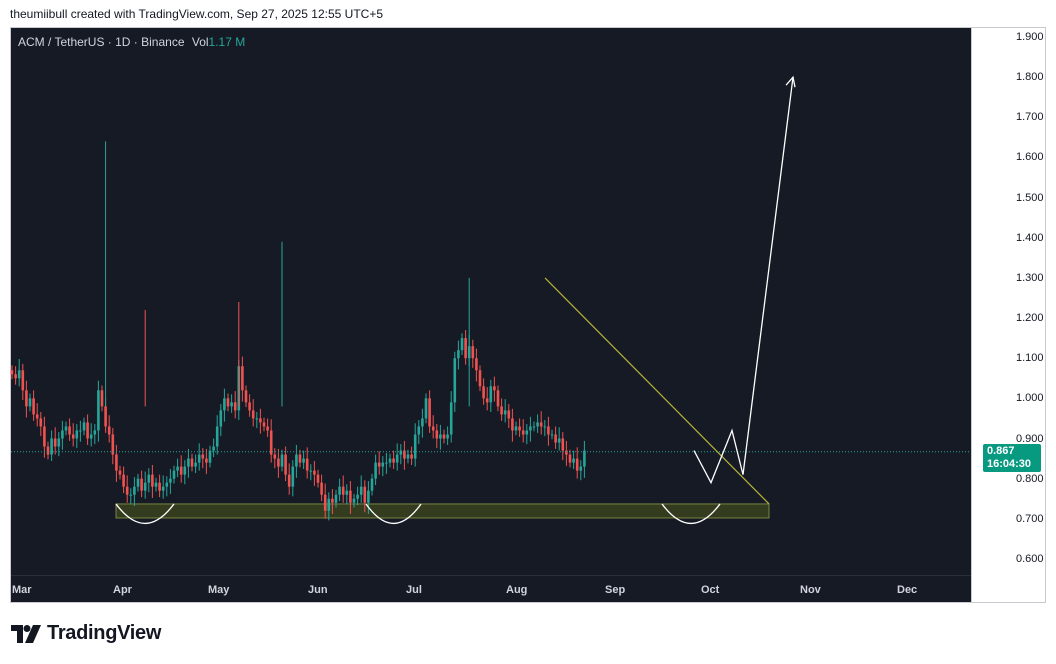 The image size is (1056, 664). Describe the element at coordinates (1030, 157) in the screenshot. I see `price-tick-label: 1.600` at that location.